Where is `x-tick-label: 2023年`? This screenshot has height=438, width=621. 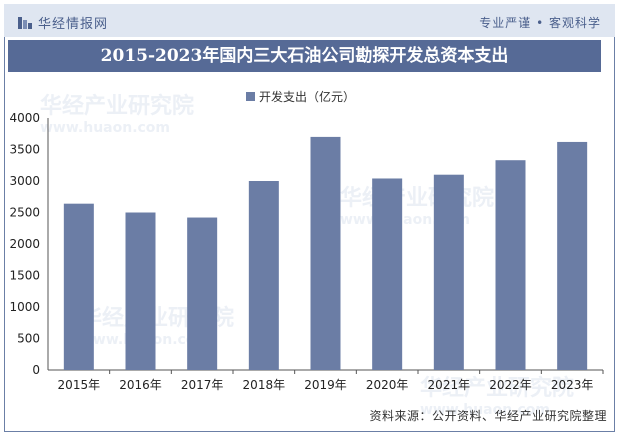
x-tick-label: 2023年 is located at coordinates (572, 385).